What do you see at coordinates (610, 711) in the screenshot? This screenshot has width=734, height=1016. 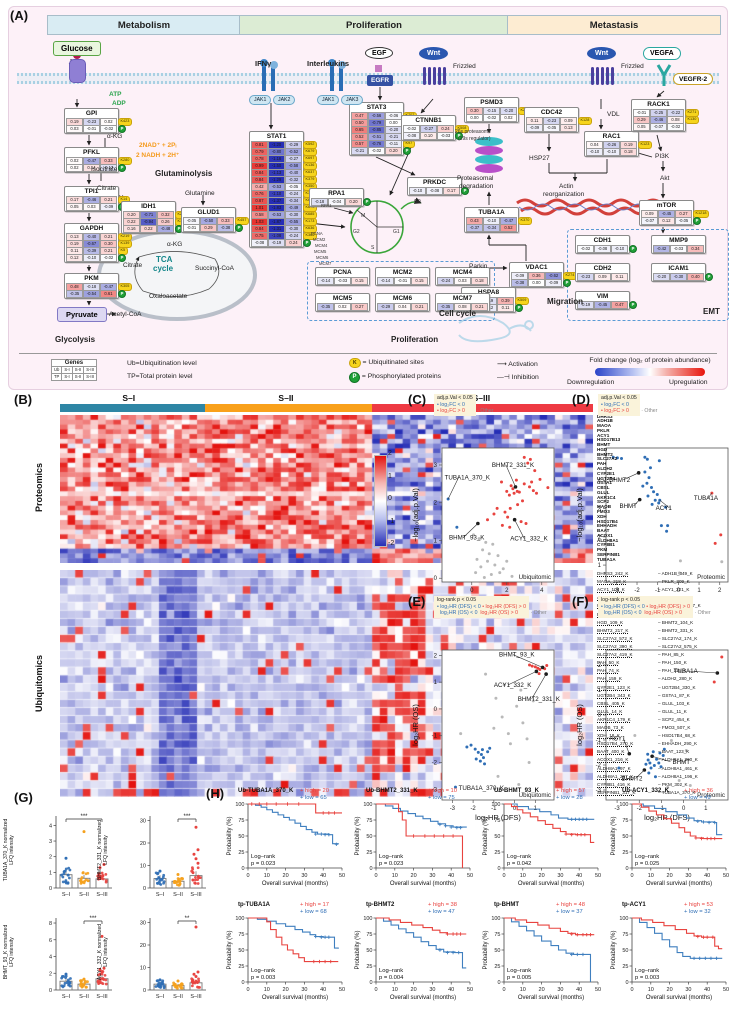 I see `ubiq-site-label: GLUL_14_K` at bounding box center [610, 711].